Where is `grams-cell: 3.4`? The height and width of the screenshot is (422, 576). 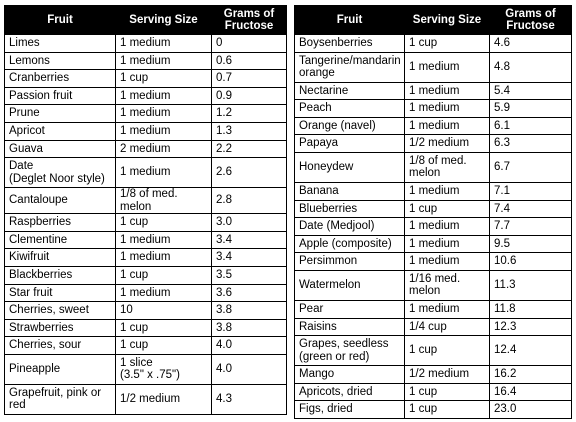 grams-cell: 3.4 is located at coordinates (249, 257).